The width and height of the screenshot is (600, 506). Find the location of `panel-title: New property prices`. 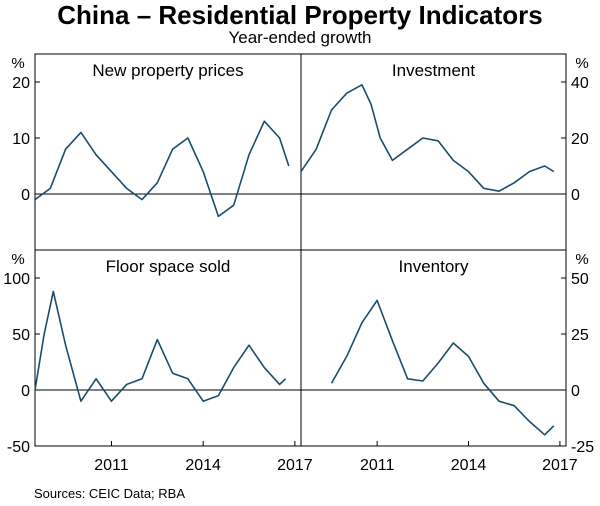

panel-title: New property prices is located at coordinates (167, 70).